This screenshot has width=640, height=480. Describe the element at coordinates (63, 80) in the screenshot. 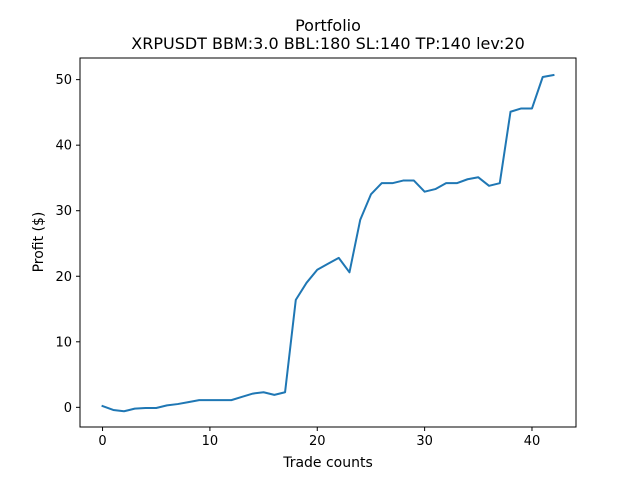

I see `y-tick-label: 50` at that location.